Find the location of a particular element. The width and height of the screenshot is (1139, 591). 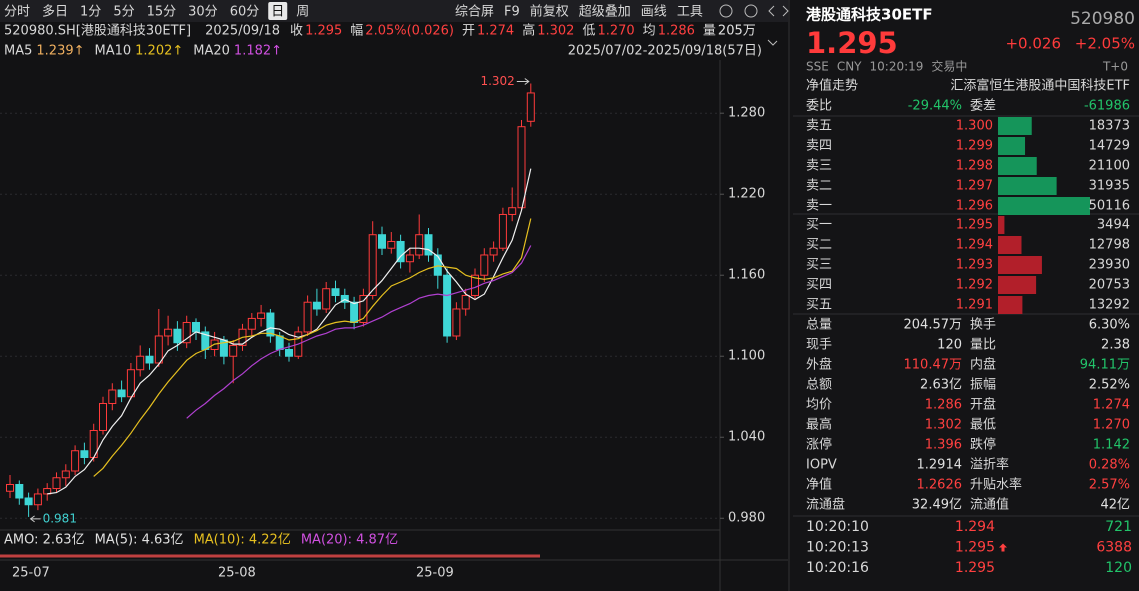

book-price: 1.300 is located at coordinates (974, 126).